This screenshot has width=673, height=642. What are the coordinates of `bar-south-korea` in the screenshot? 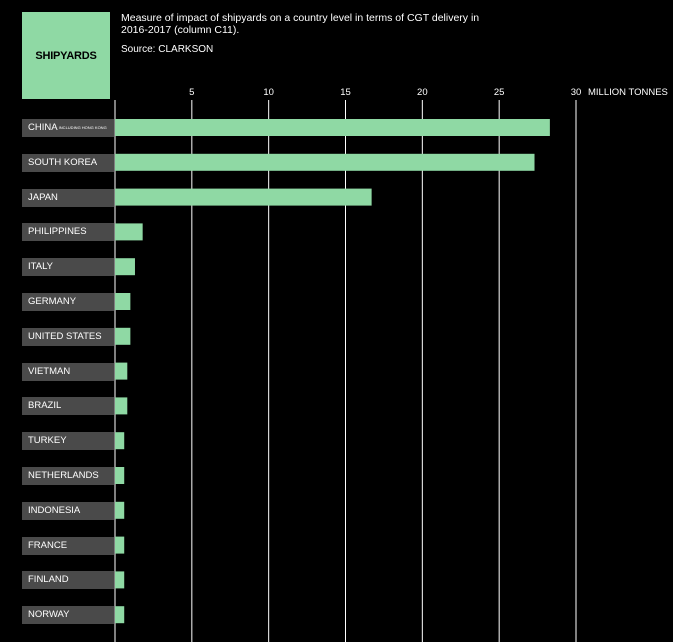 It's located at (325, 162).